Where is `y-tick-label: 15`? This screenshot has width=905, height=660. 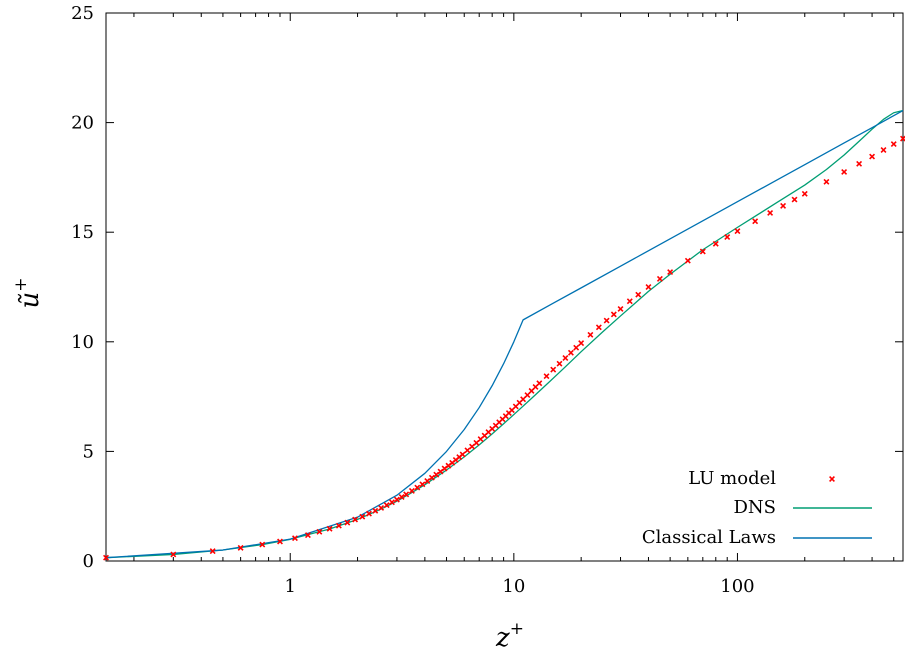
y-tick-label: 15 is located at coordinates (82, 232).